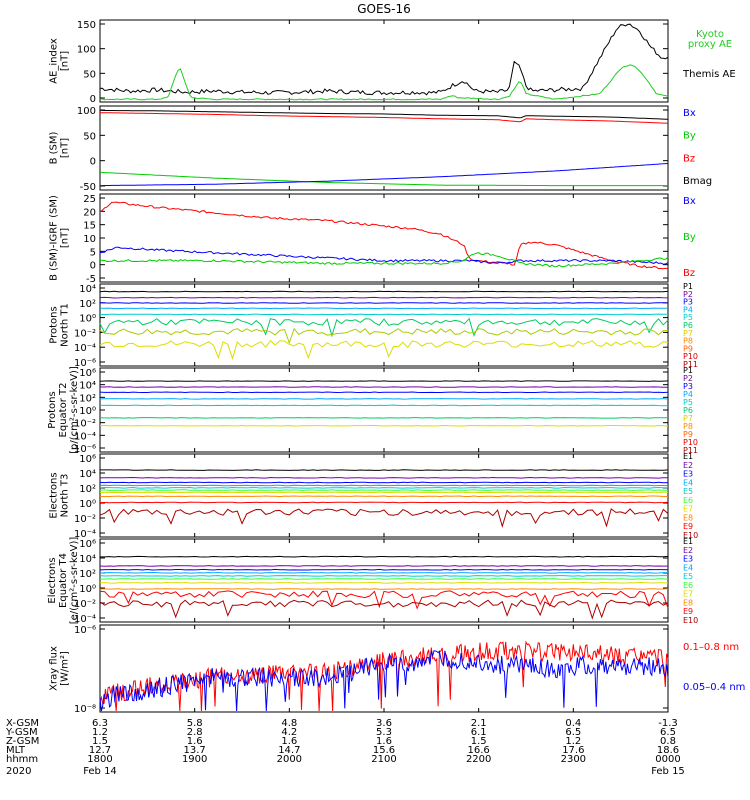  Describe the element at coordinates (478, 759) in the screenshot. I see `x-axis-value: 2200` at that location.